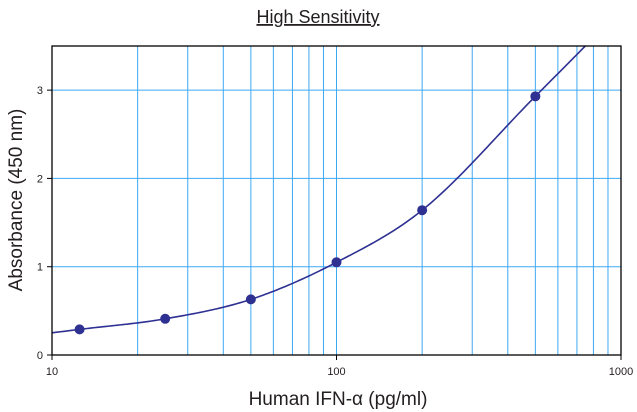  What do you see at coordinates (40, 356) in the screenshot?
I see `y-tick-label: 0` at bounding box center [40, 356].